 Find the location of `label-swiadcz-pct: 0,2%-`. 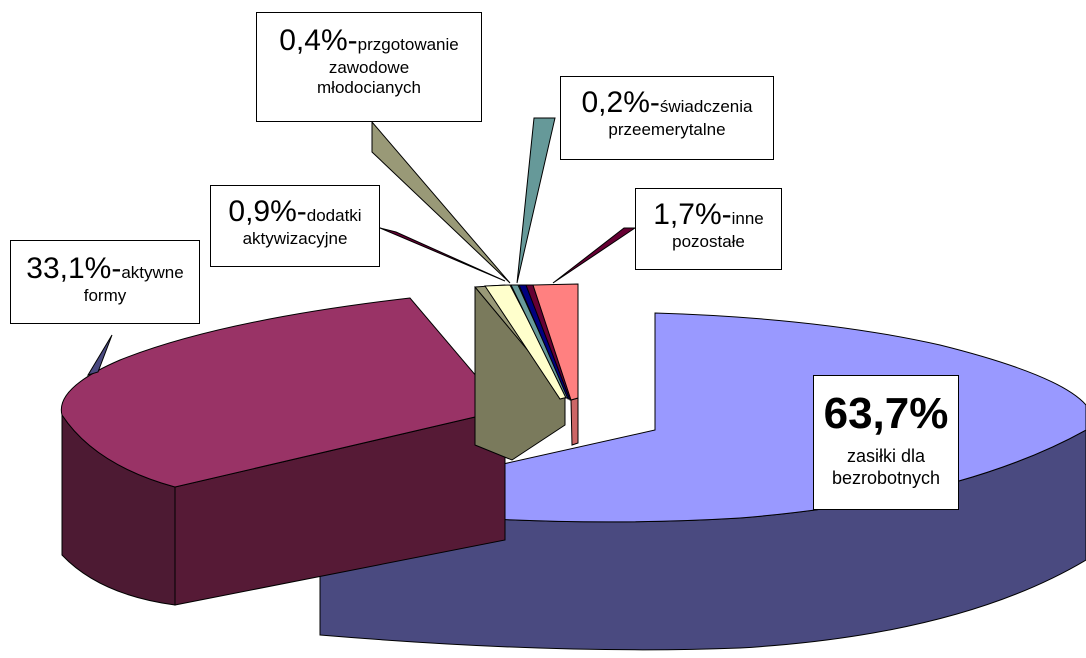

label-swiadcz-pct: 0,2%- is located at coordinates (620, 102).